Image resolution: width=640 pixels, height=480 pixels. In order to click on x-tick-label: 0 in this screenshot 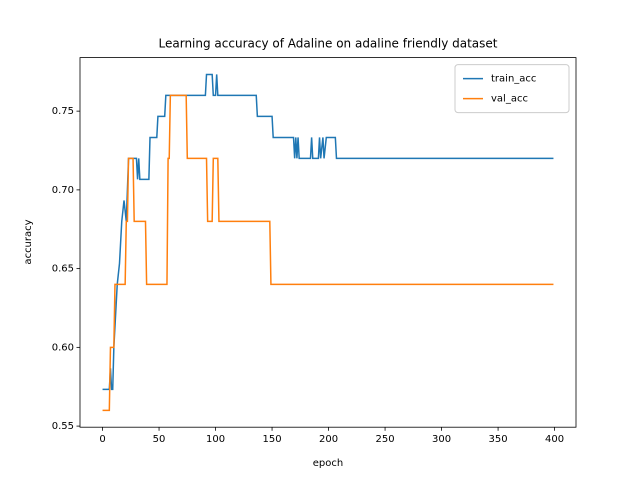, I will do `click(102, 439)`.